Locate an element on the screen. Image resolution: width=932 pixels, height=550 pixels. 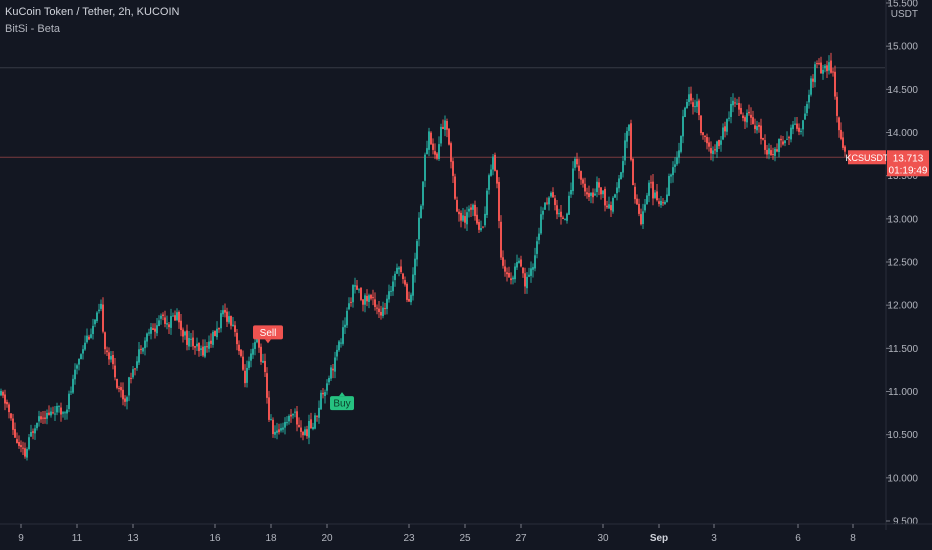
y-tick-label: 13.500 is located at coordinates (902, 176).